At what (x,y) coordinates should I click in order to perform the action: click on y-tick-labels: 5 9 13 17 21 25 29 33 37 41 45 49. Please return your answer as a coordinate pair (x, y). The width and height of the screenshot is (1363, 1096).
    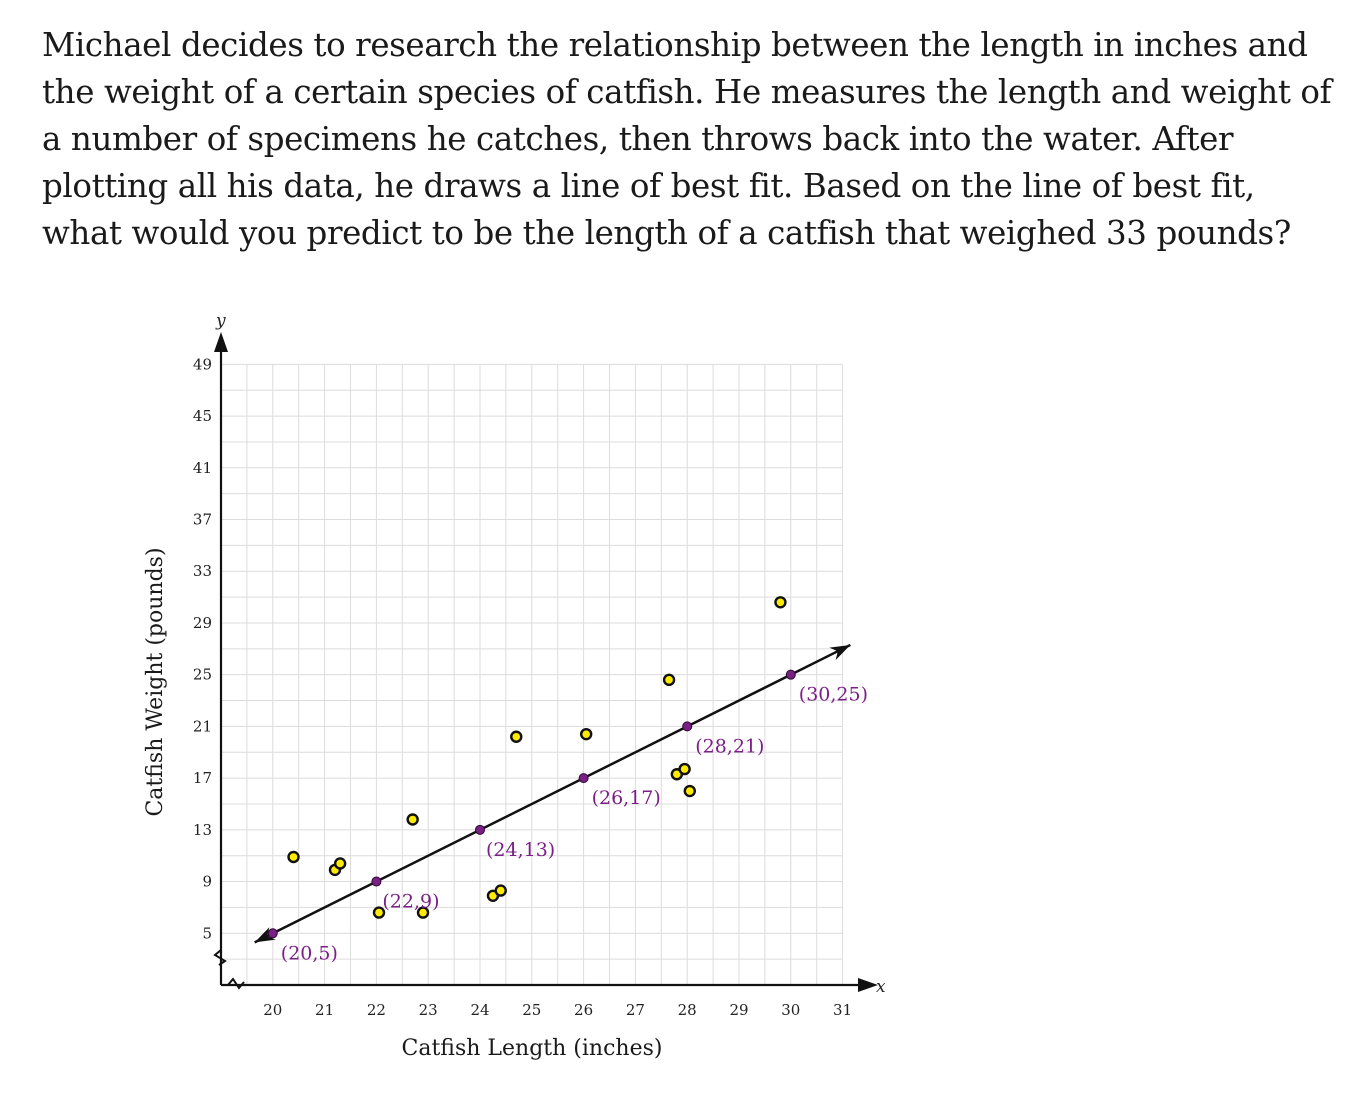
    Looking at the image, I should click on (202, 648).